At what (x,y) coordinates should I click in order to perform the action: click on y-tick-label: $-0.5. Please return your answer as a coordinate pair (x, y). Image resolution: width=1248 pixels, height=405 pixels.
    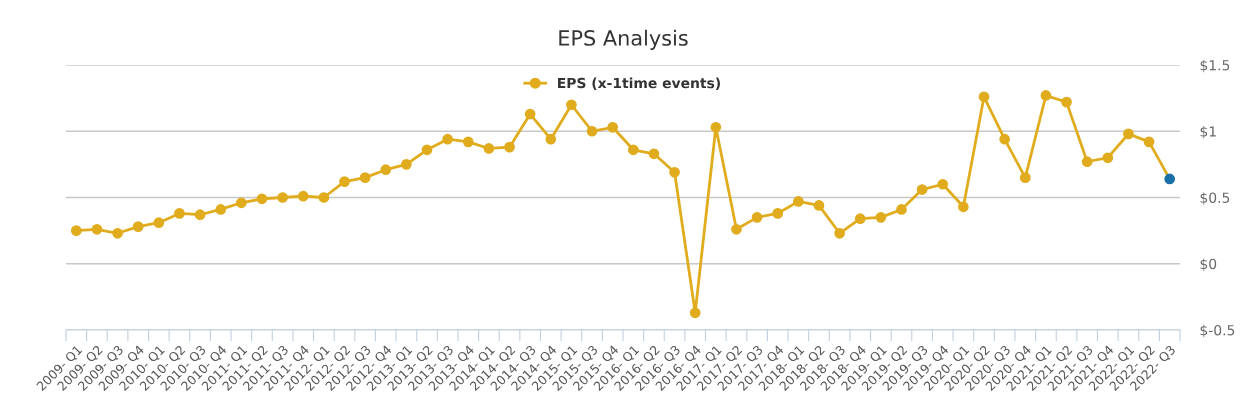
    Looking at the image, I should click on (1217, 331).